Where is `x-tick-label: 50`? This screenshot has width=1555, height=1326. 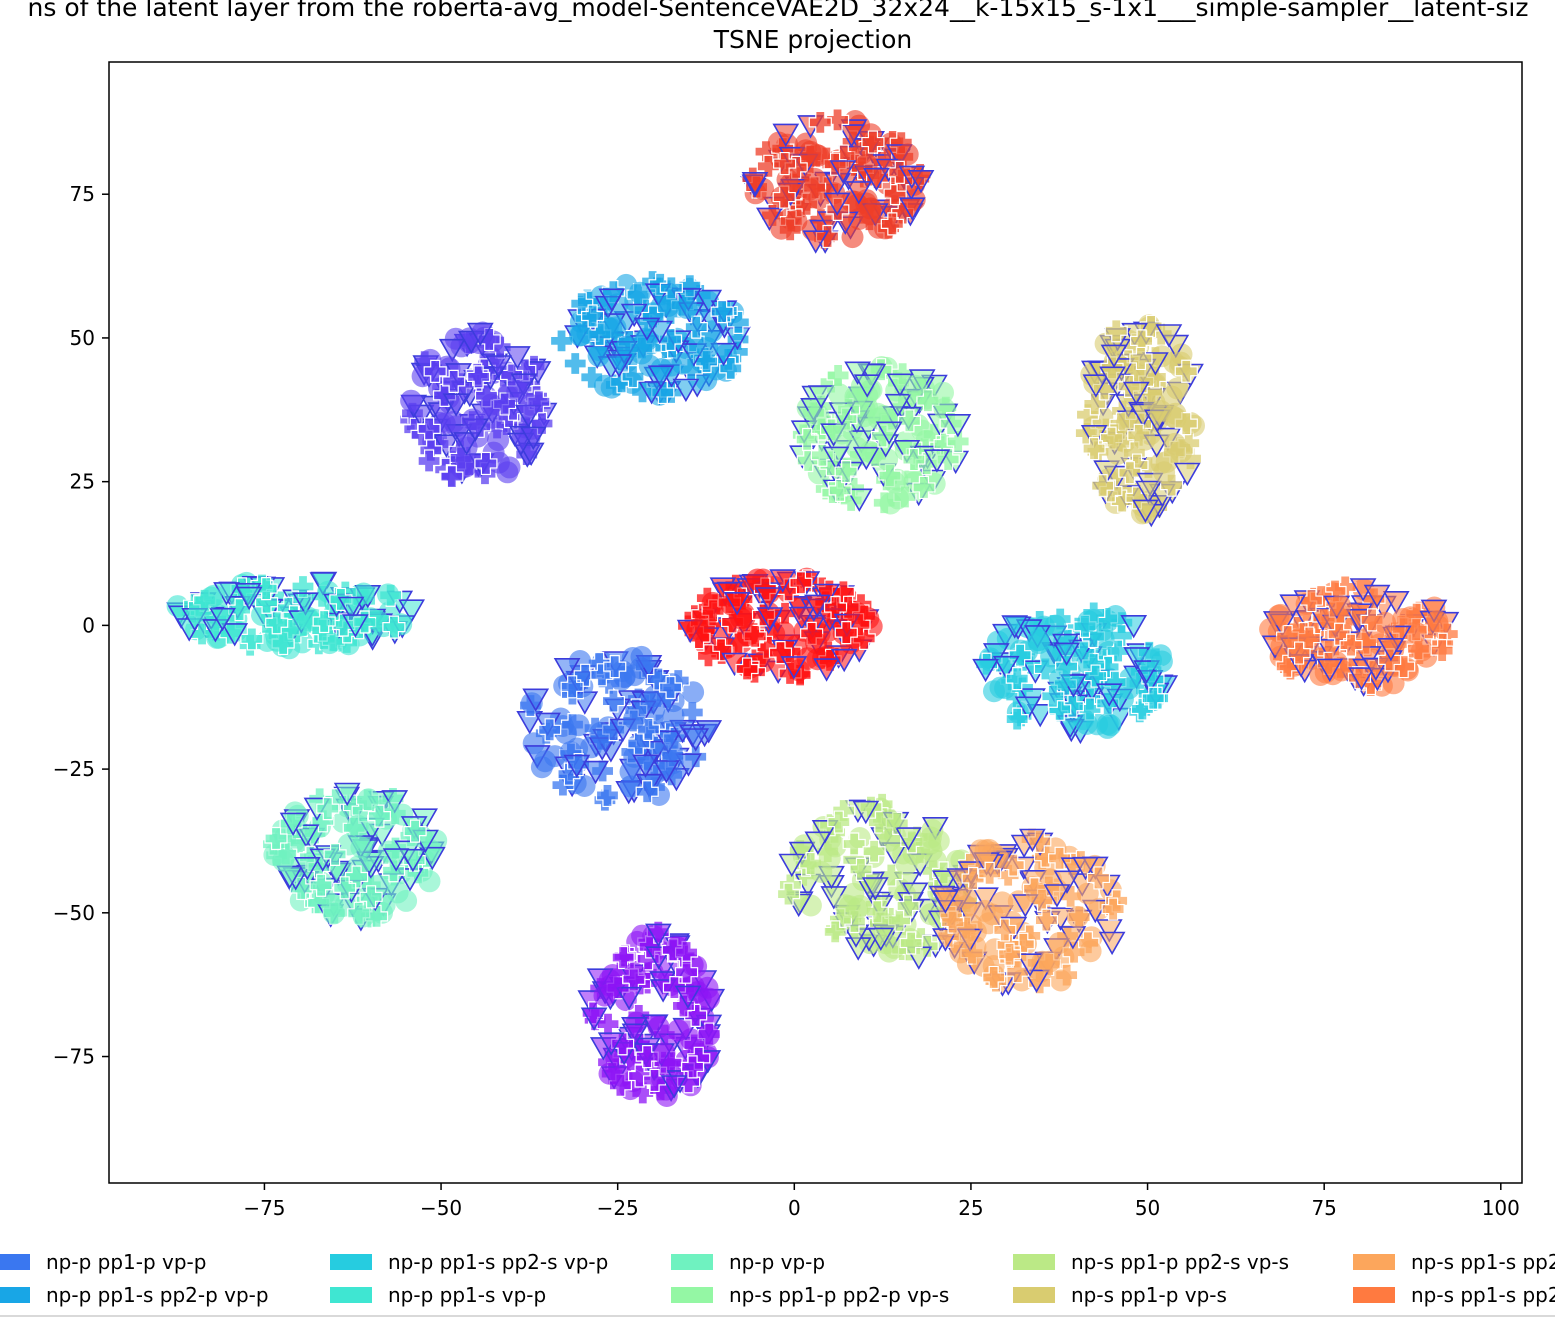
x-tick-label: 50 is located at coordinates (1147, 1208).